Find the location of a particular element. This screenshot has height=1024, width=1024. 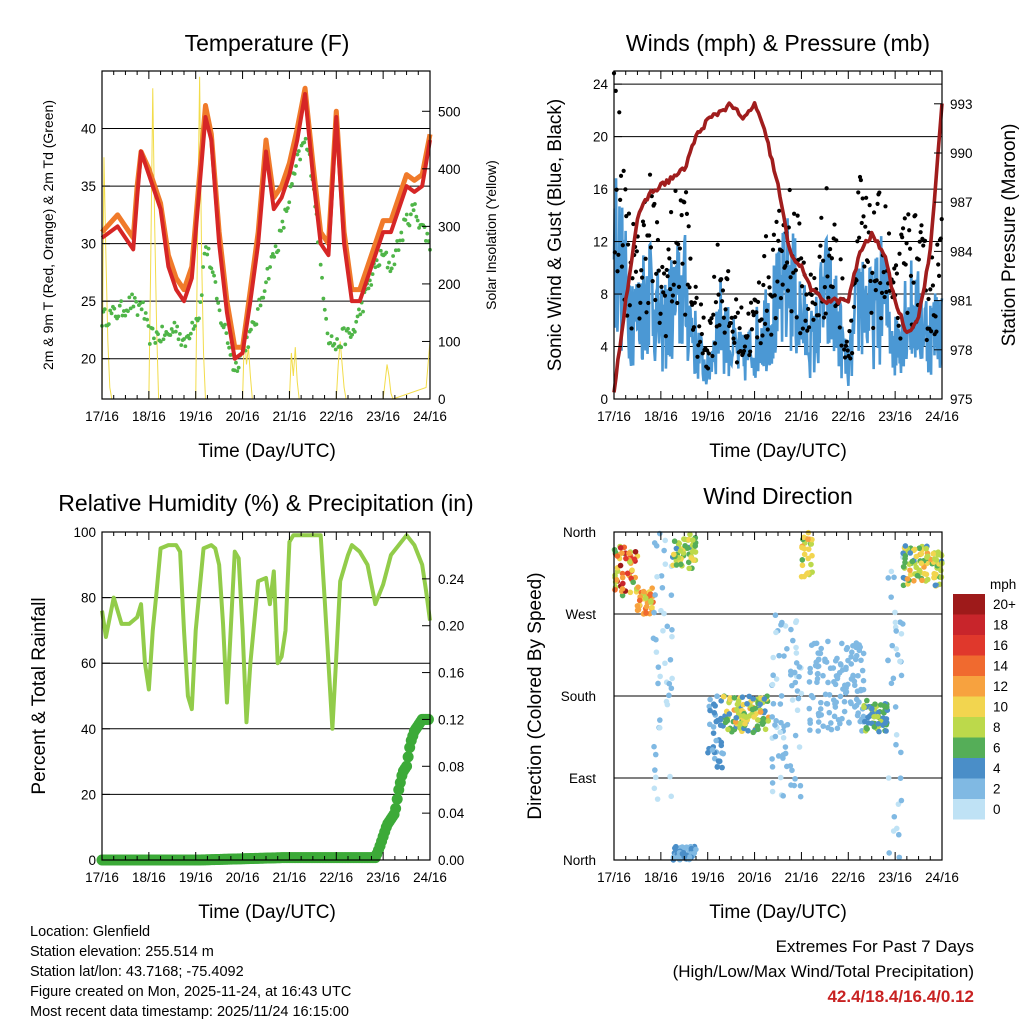

pressure-y2-tick-label: 978 is located at coordinates (961, 350).